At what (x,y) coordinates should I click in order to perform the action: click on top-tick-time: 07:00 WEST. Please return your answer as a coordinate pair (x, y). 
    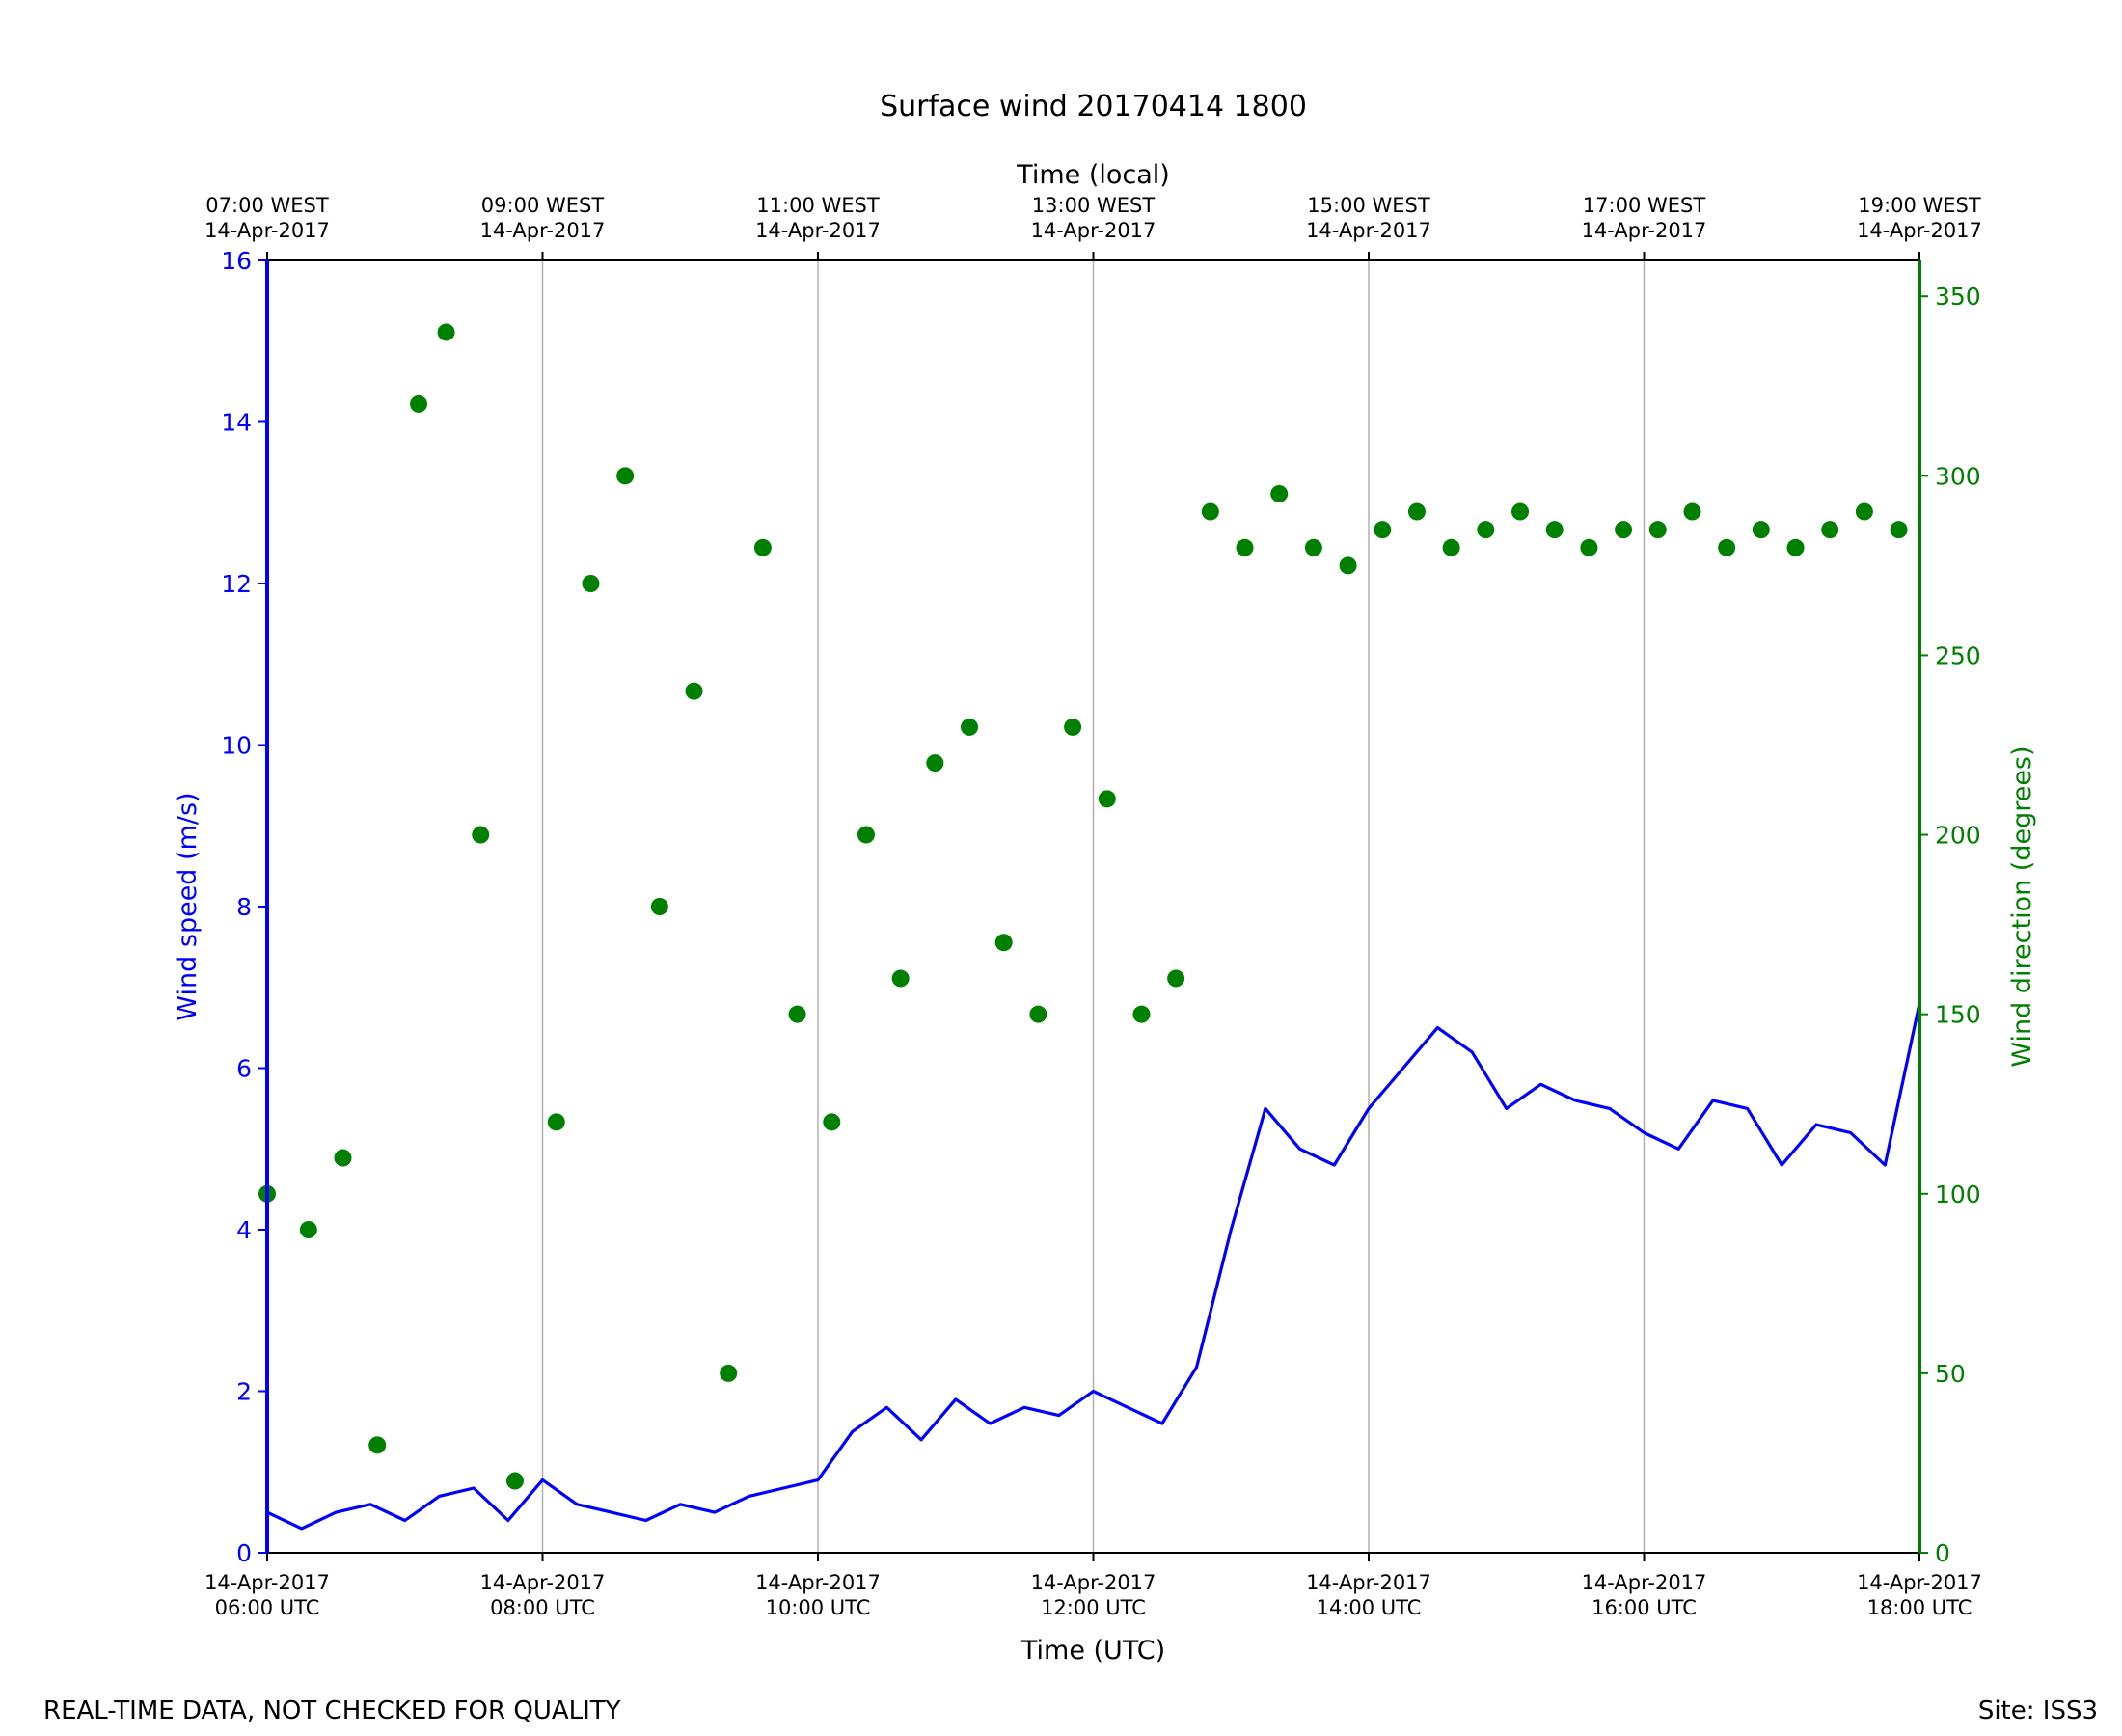
    Looking at the image, I should click on (267, 205).